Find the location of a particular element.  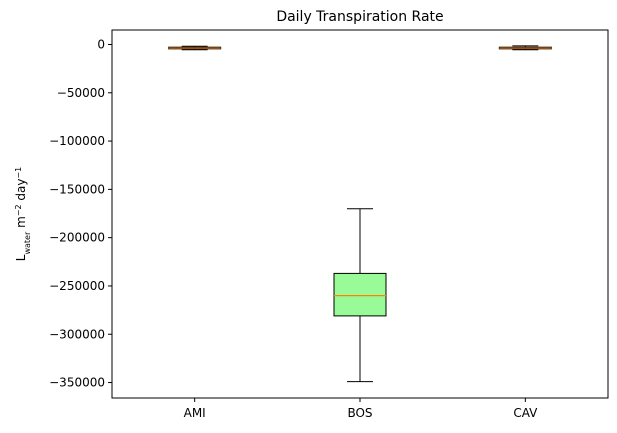

y-tick-label: −50000 is located at coordinates (81, 93).